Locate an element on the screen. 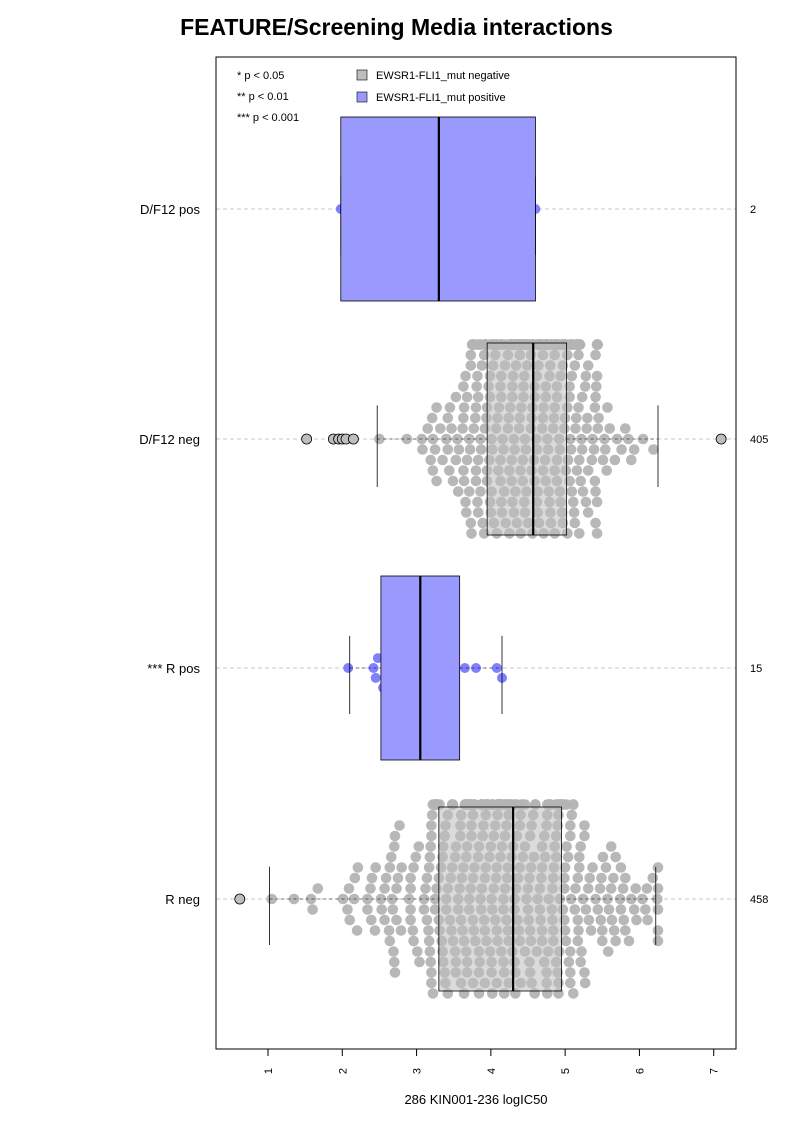 This screenshot has width=793, height=1122. group-count: 405 is located at coordinates (759, 440).